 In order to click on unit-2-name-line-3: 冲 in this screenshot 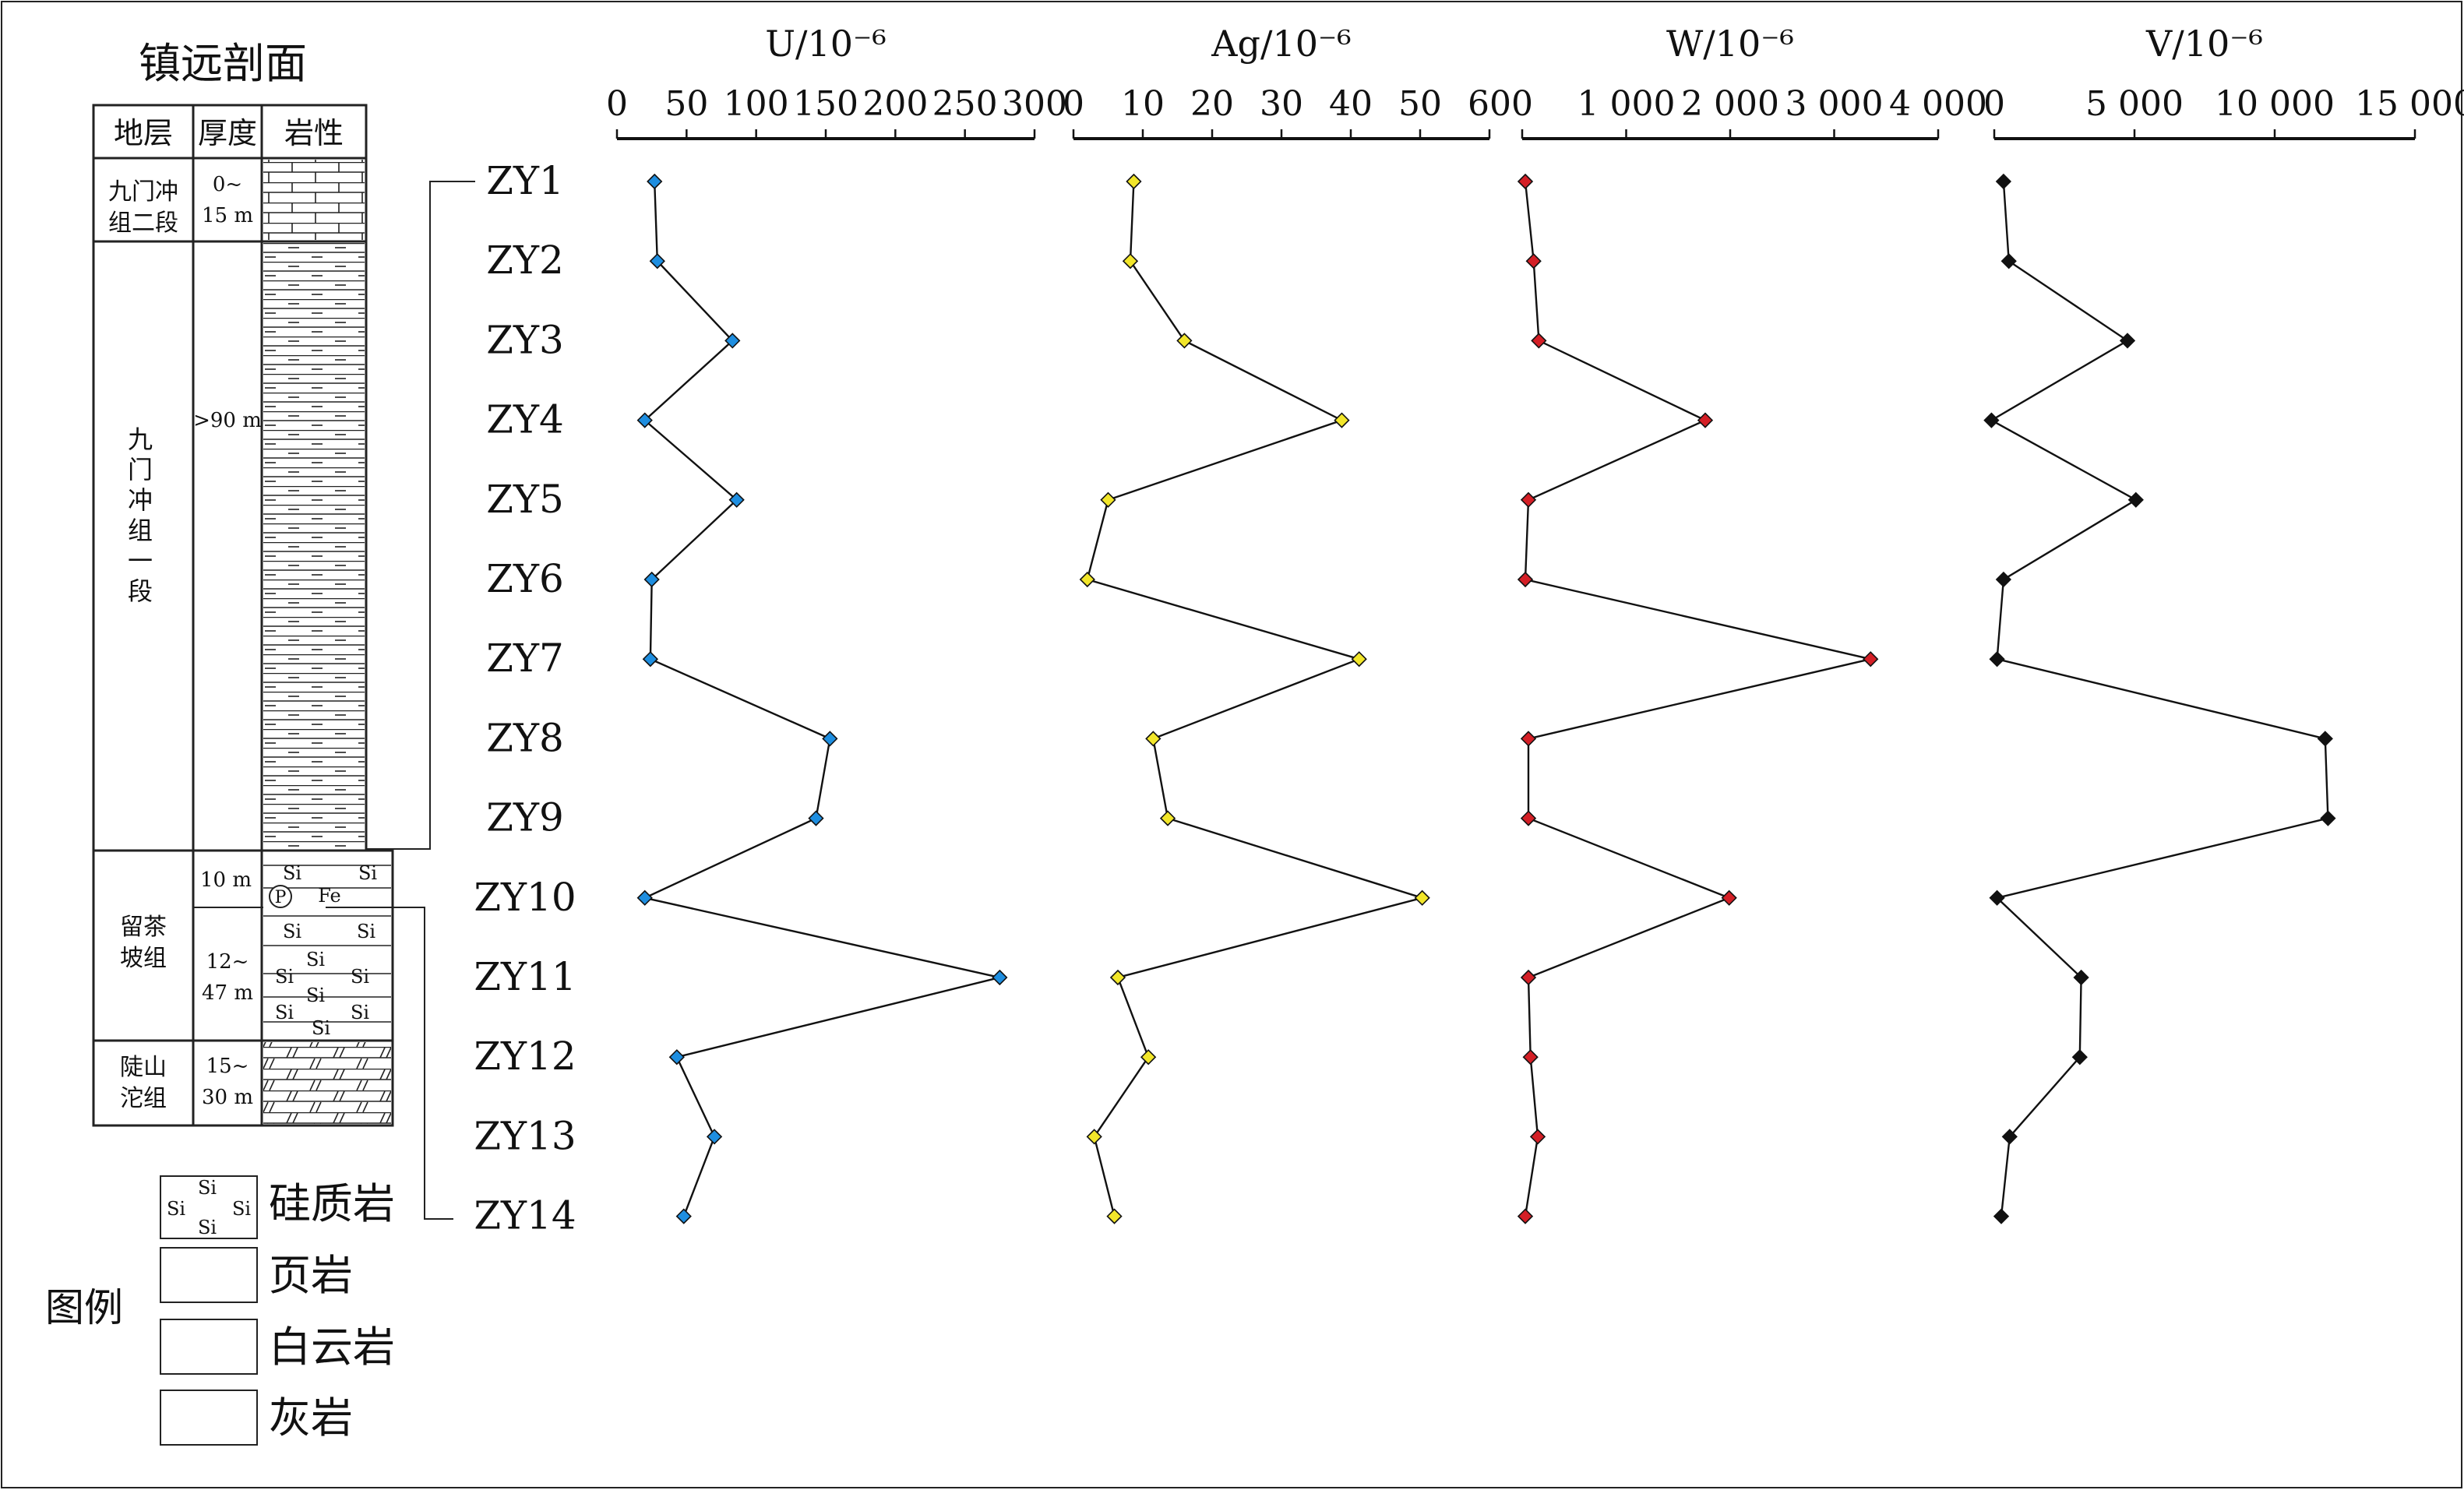, I will do `click(140, 500)`.